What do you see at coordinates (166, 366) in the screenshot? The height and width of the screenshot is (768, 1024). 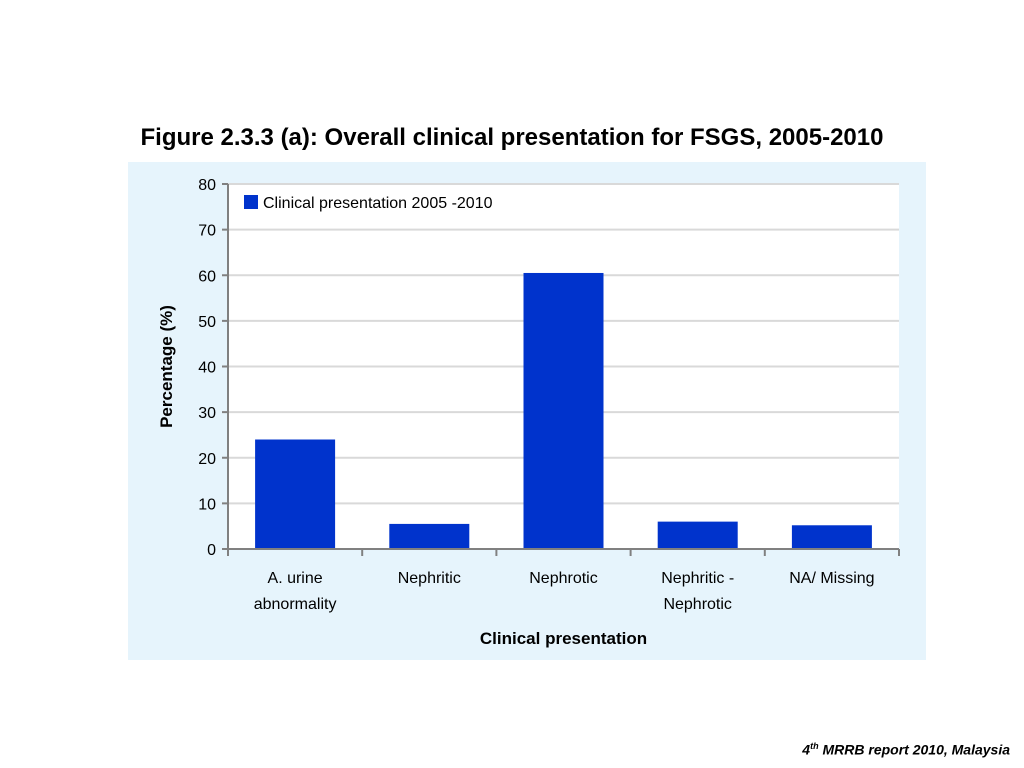 I see `y-axis-title: Percentage (%)` at bounding box center [166, 366].